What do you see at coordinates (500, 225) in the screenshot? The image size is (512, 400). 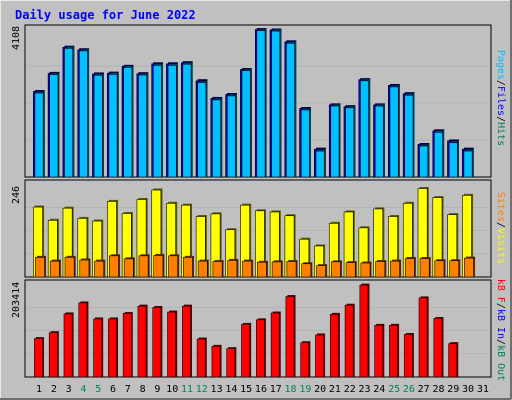 I see `visitors-legend-entry: /` at bounding box center [500, 225].